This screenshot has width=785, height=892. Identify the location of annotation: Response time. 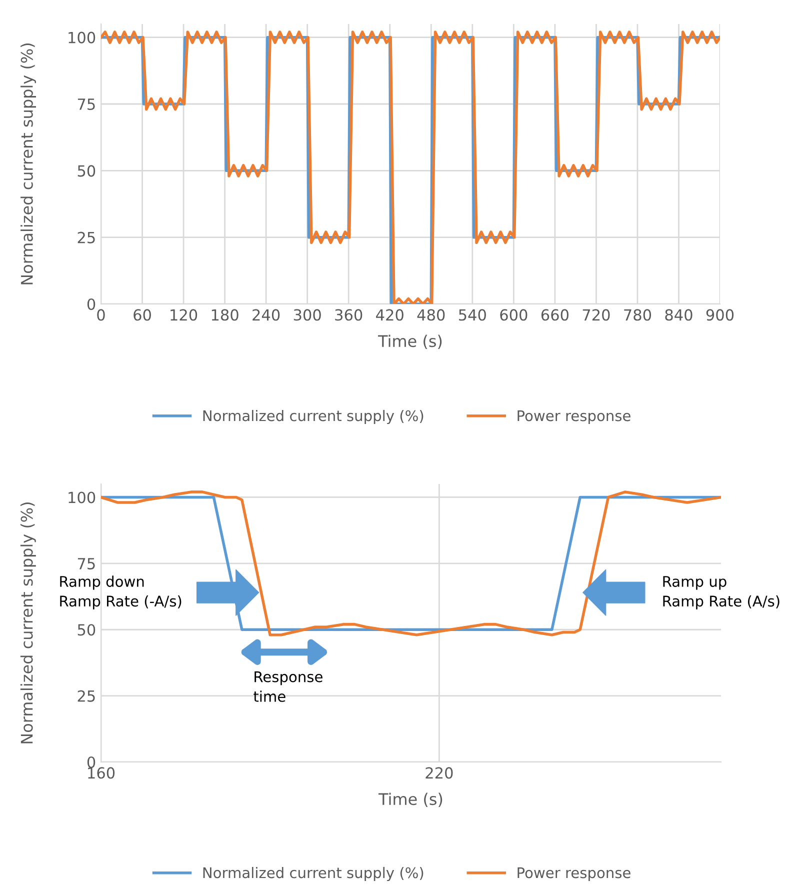
(288, 686).